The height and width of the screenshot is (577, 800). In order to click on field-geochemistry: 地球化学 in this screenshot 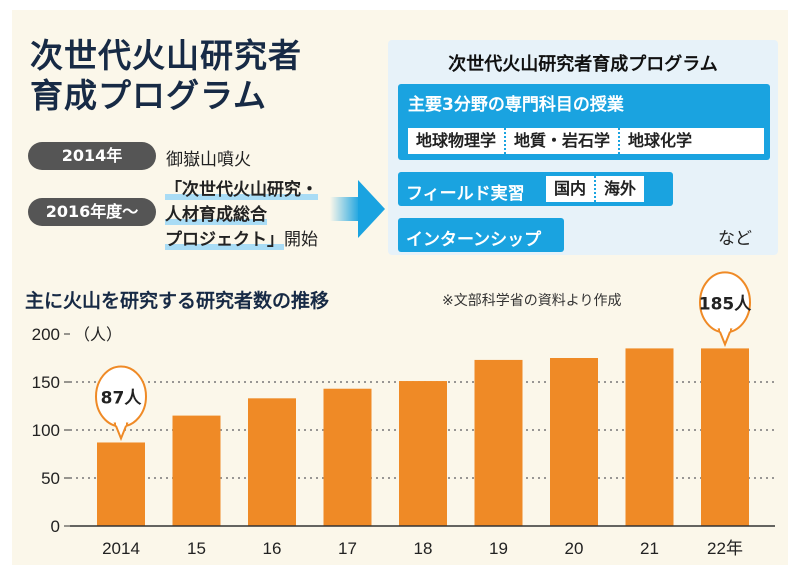, I will do `click(660, 140)`.